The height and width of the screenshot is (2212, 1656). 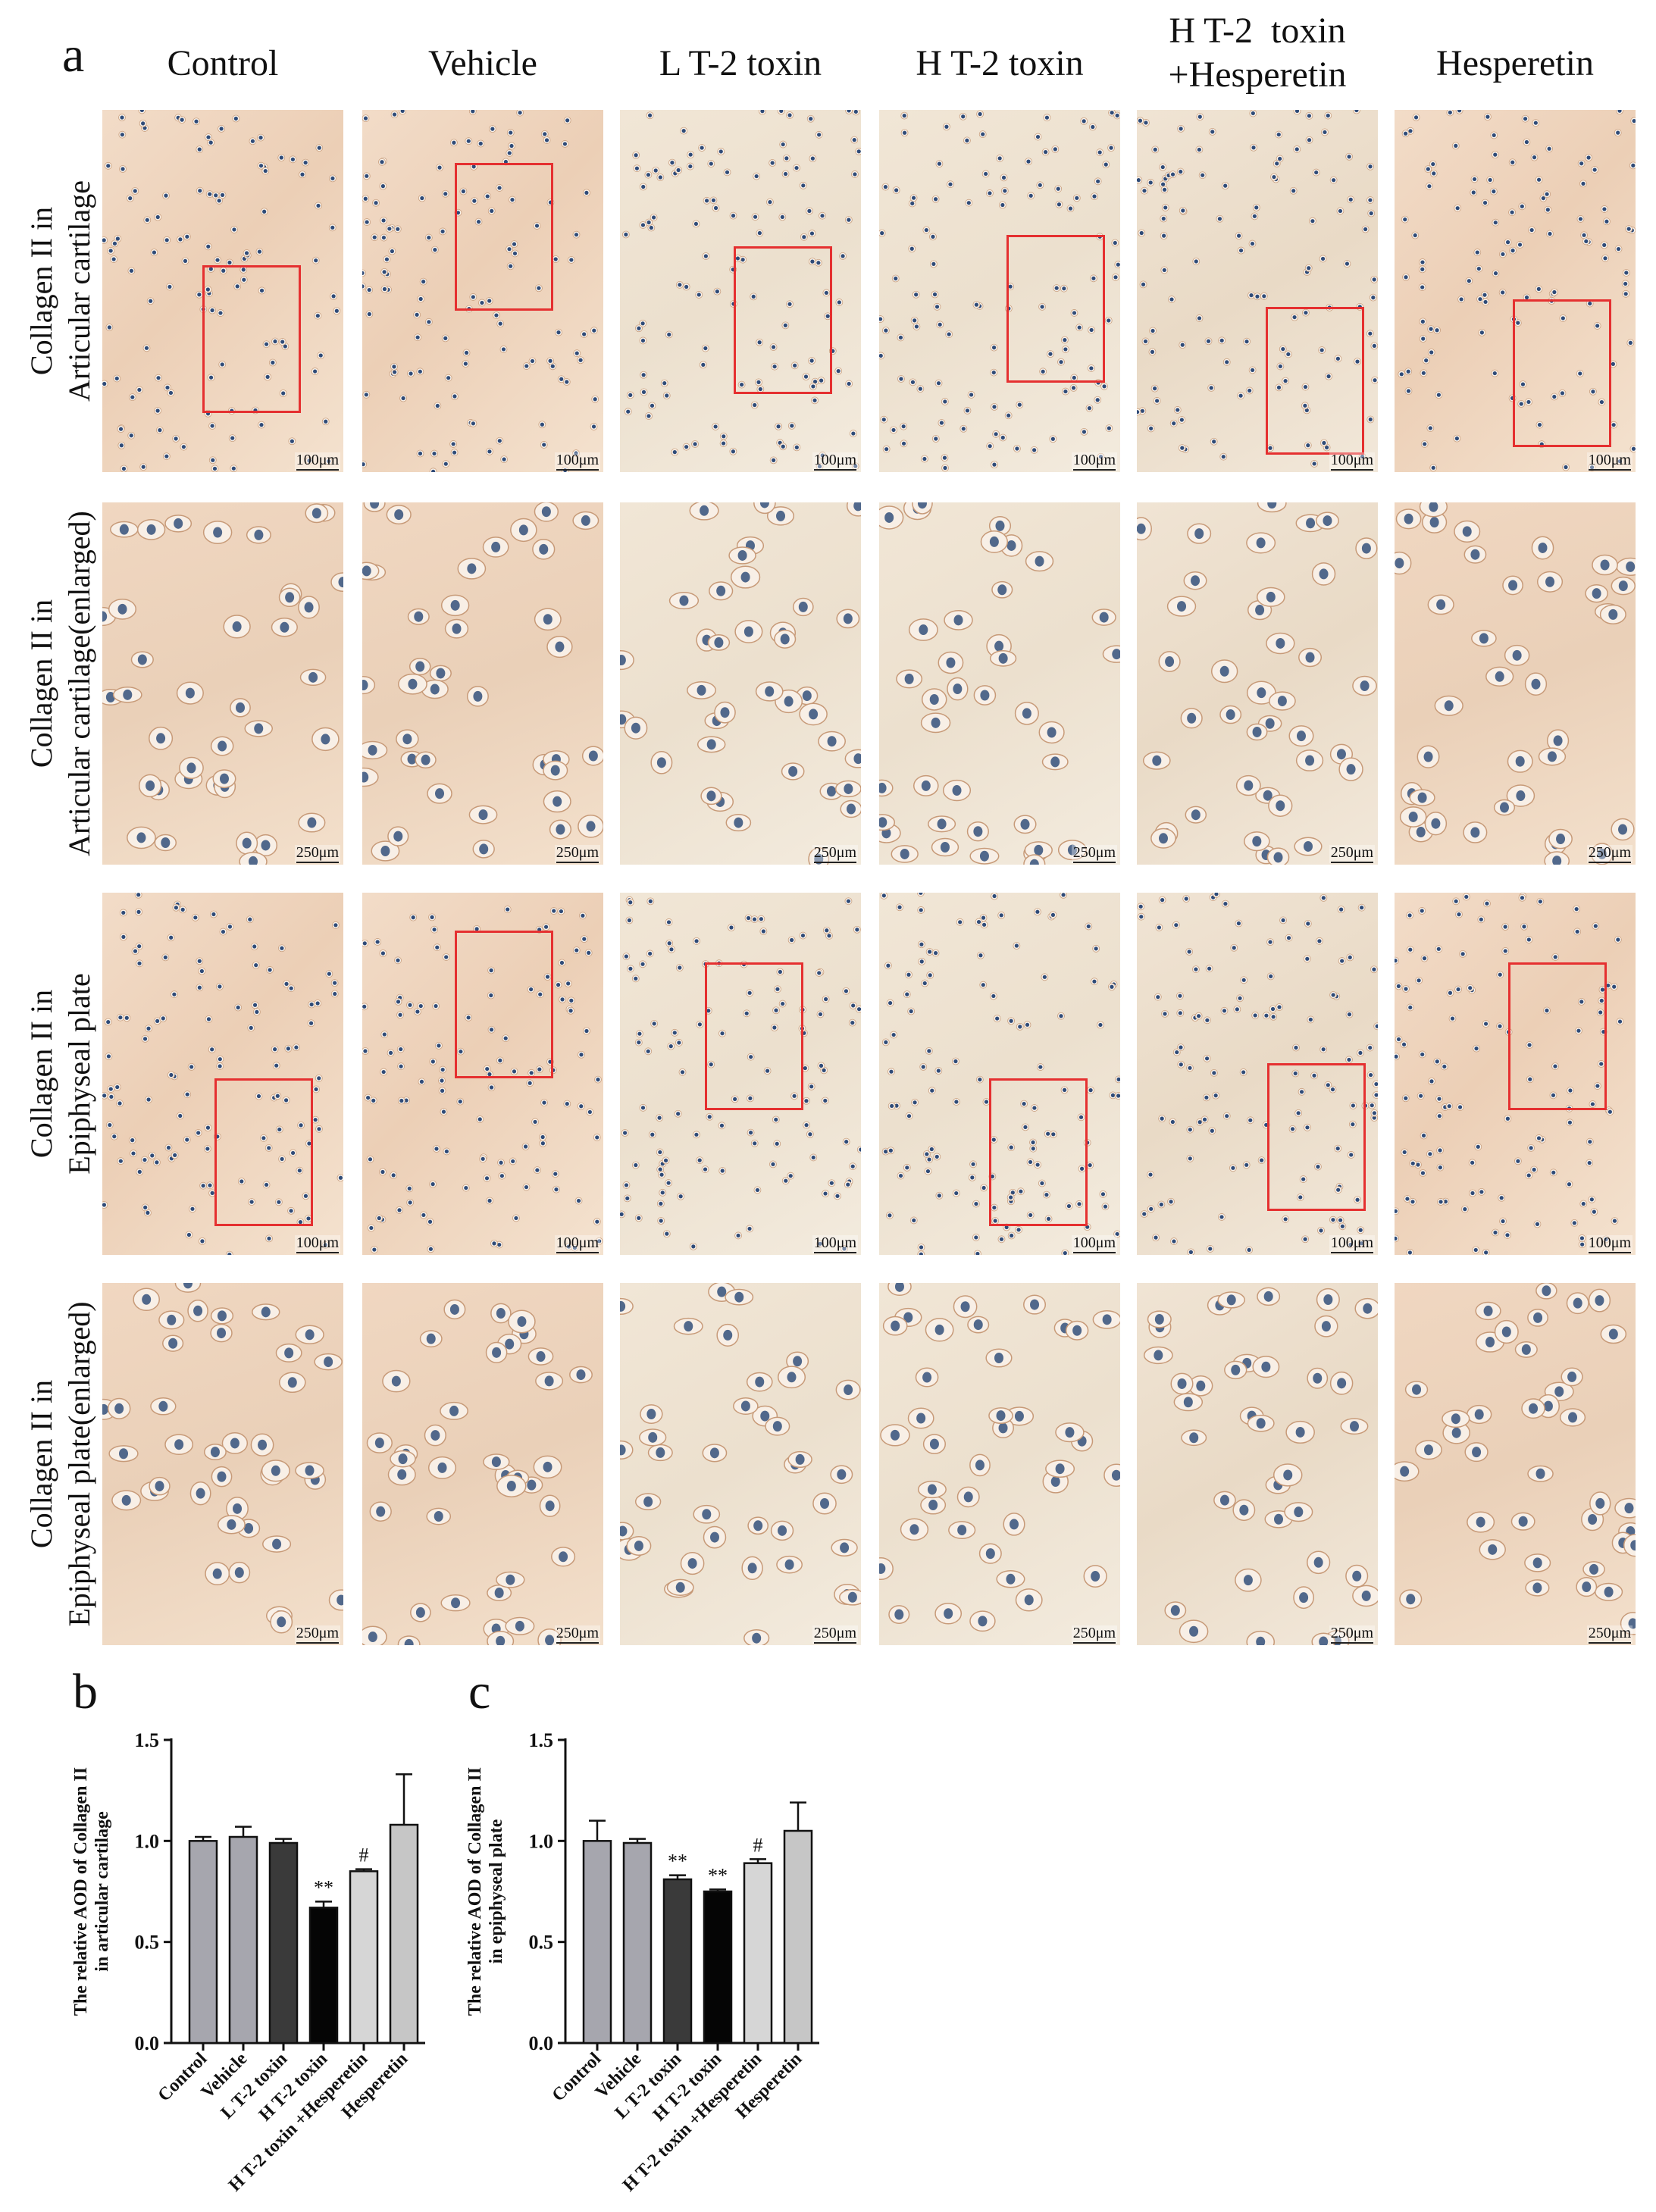 What do you see at coordinates (1257, 683) in the screenshot?
I see `micrograph-r1-c4: 250μm` at bounding box center [1257, 683].